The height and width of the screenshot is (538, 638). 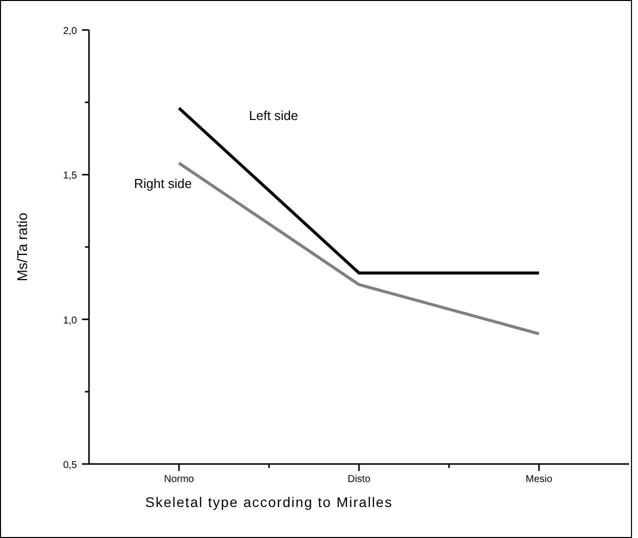 What do you see at coordinates (163, 184) in the screenshot?
I see `series-label: Right side` at bounding box center [163, 184].